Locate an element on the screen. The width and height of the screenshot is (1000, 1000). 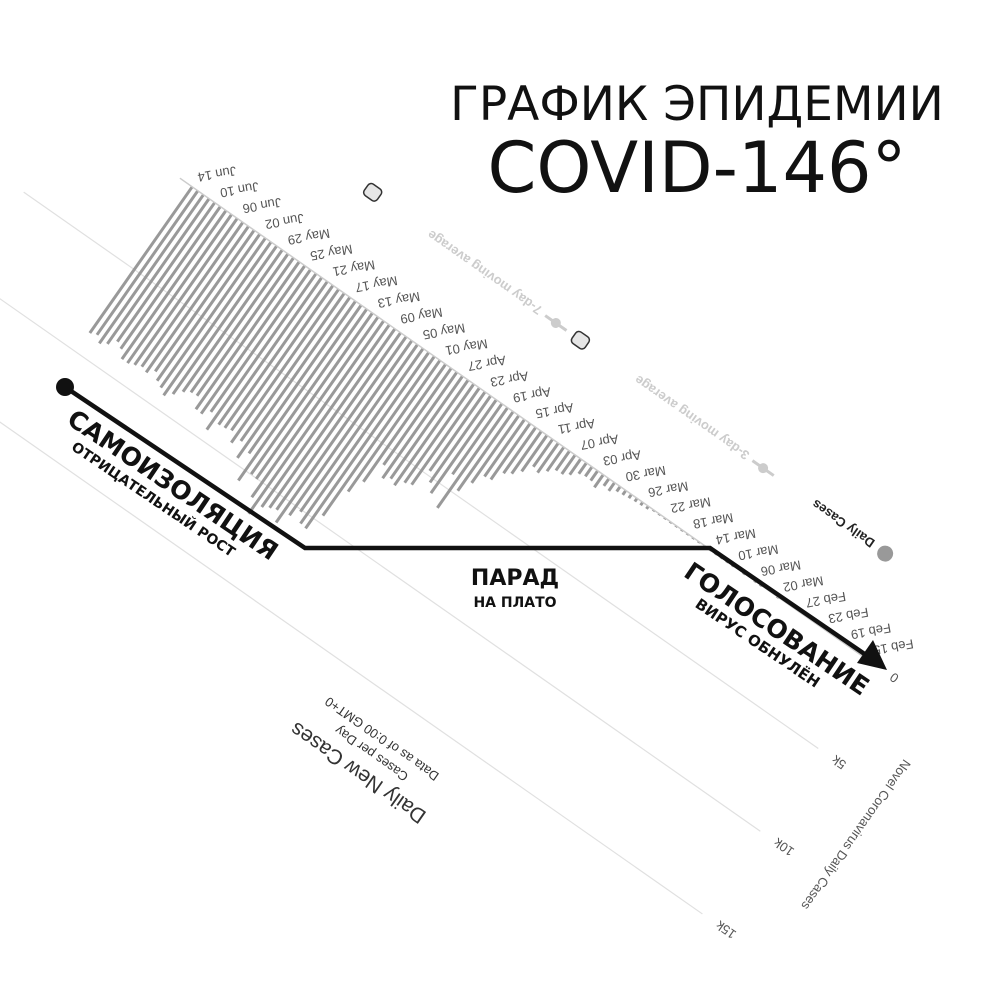
x-tick-label: May 13 is located at coordinates (399, 300).